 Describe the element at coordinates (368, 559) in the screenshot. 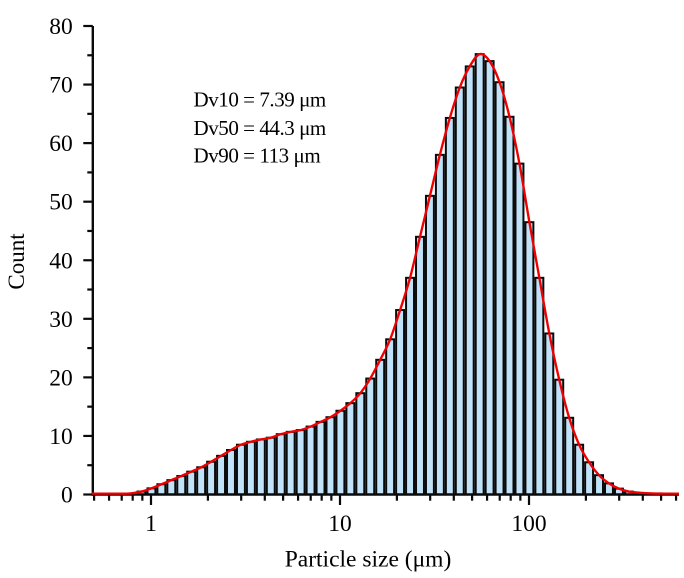

I see `svg-text: Particle size (μm)` at that location.